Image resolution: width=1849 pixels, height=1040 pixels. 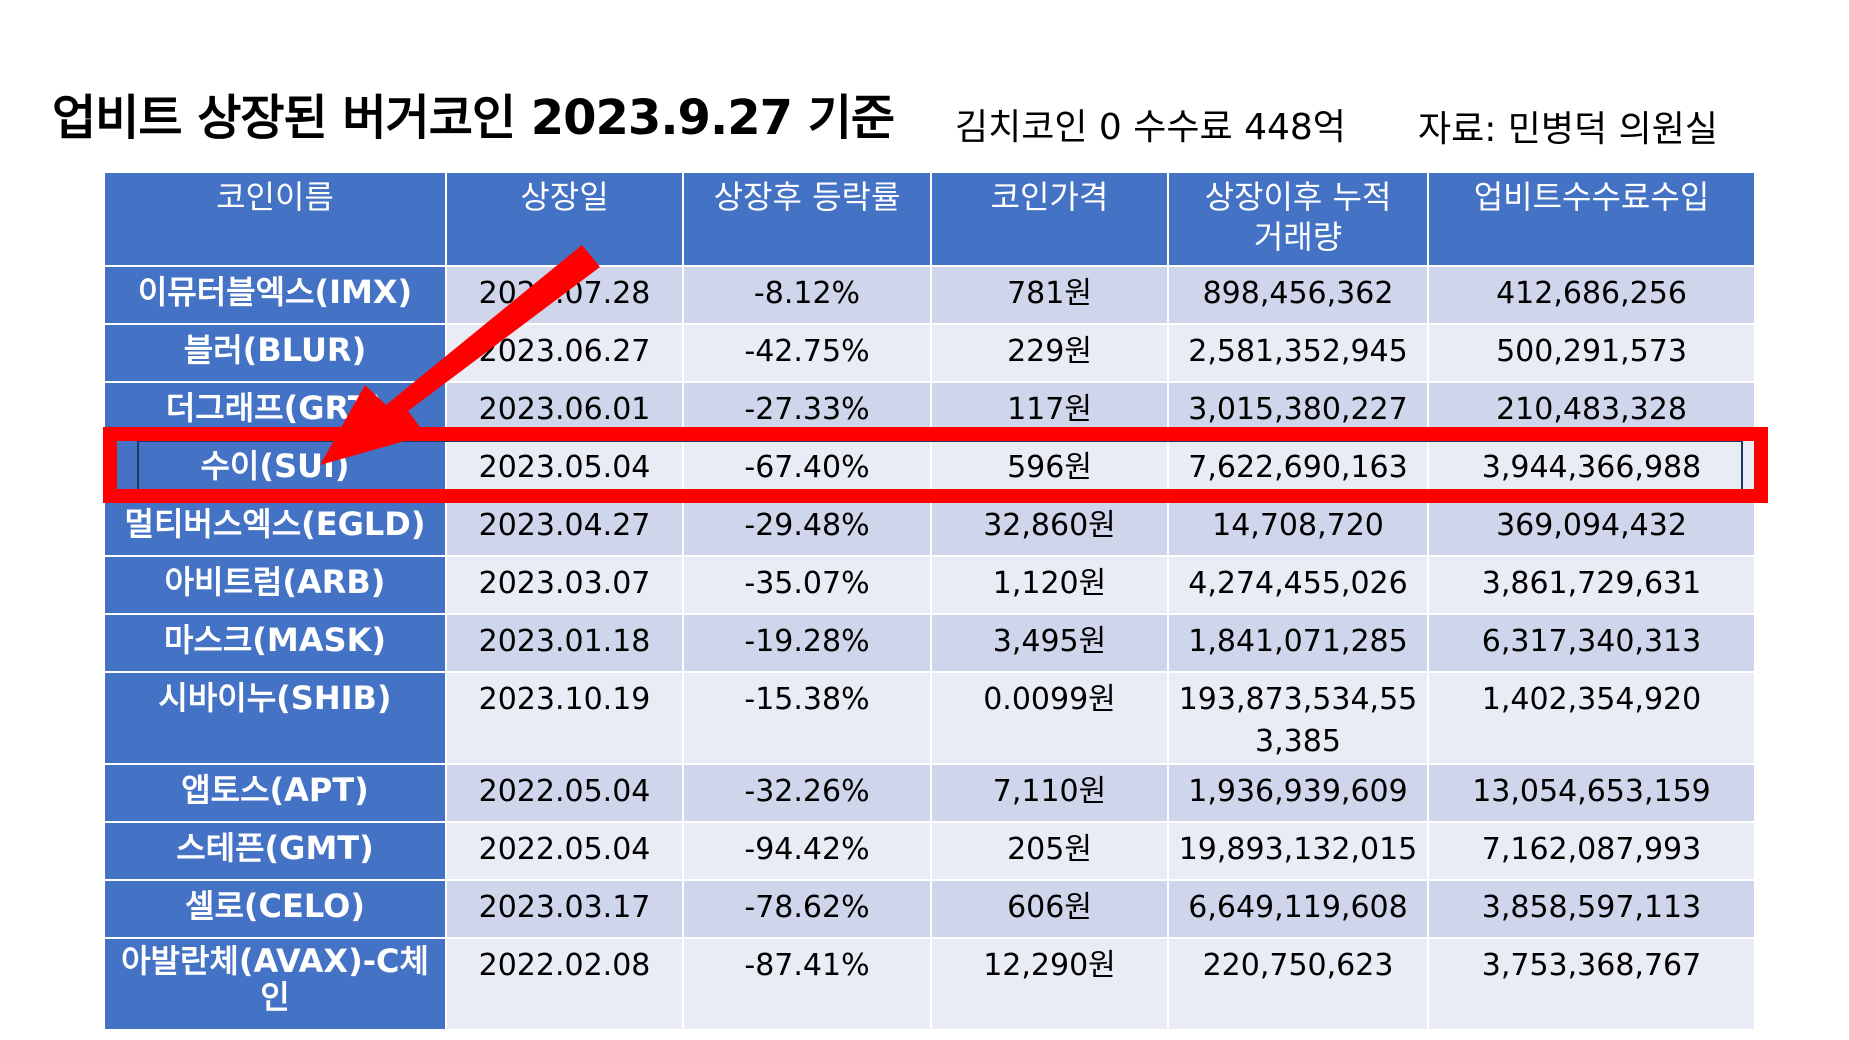 What do you see at coordinates (460, 355) in the screenshot?
I see `red-arrow-icon` at bounding box center [460, 355].